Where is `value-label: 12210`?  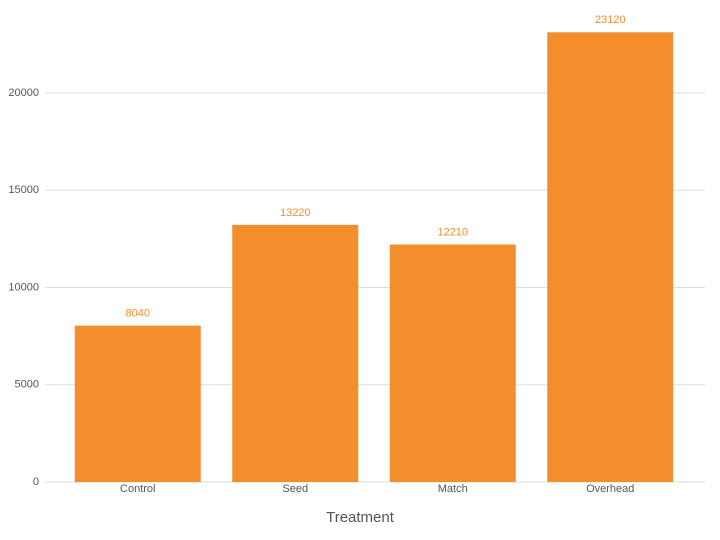 value-label: 12210 is located at coordinates (452, 232).